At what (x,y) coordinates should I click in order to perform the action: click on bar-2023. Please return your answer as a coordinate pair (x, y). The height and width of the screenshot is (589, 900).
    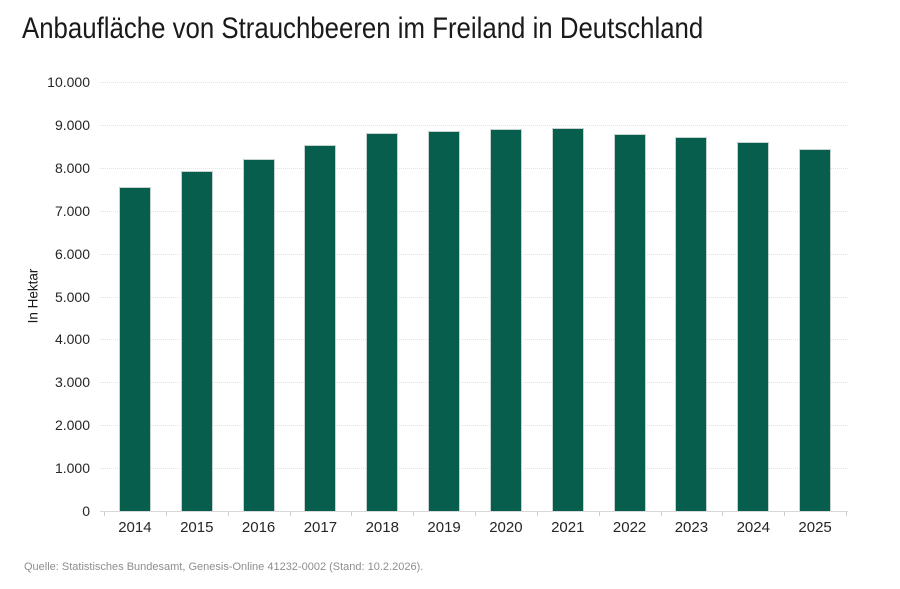
    Looking at the image, I should click on (691, 324).